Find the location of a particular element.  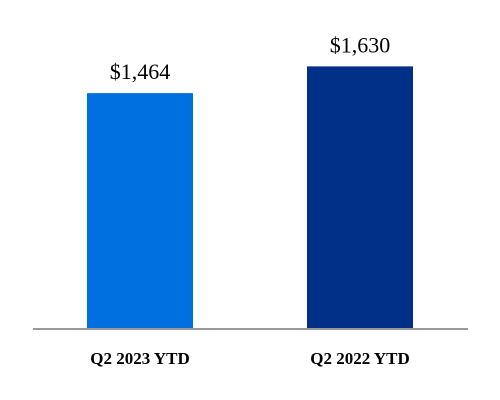

data-label-1: $1,464 is located at coordinates (140, 71).